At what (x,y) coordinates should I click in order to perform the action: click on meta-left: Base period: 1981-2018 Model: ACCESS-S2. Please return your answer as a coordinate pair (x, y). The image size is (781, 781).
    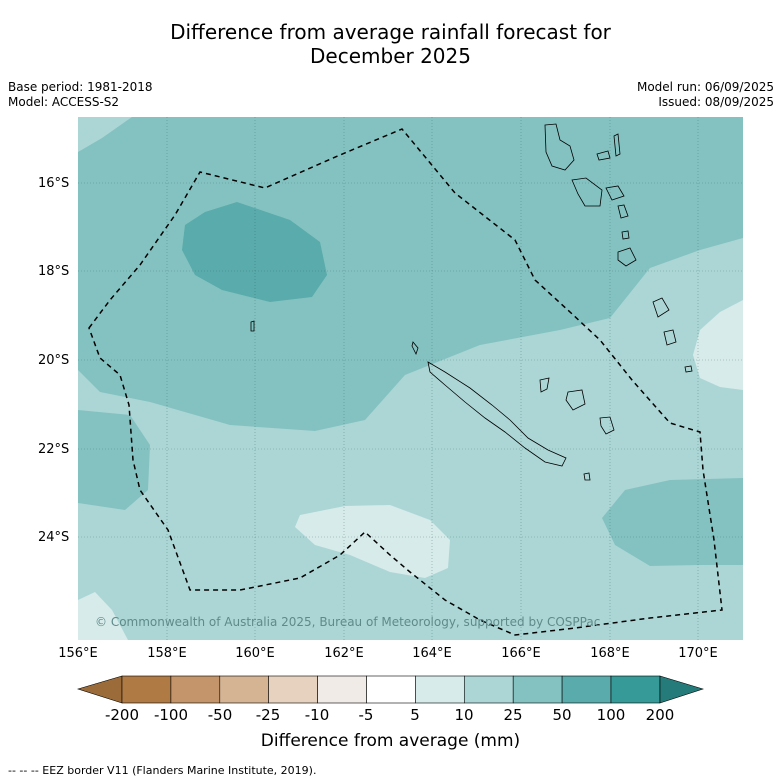
    Looking at the image, I should click on (80, 95).